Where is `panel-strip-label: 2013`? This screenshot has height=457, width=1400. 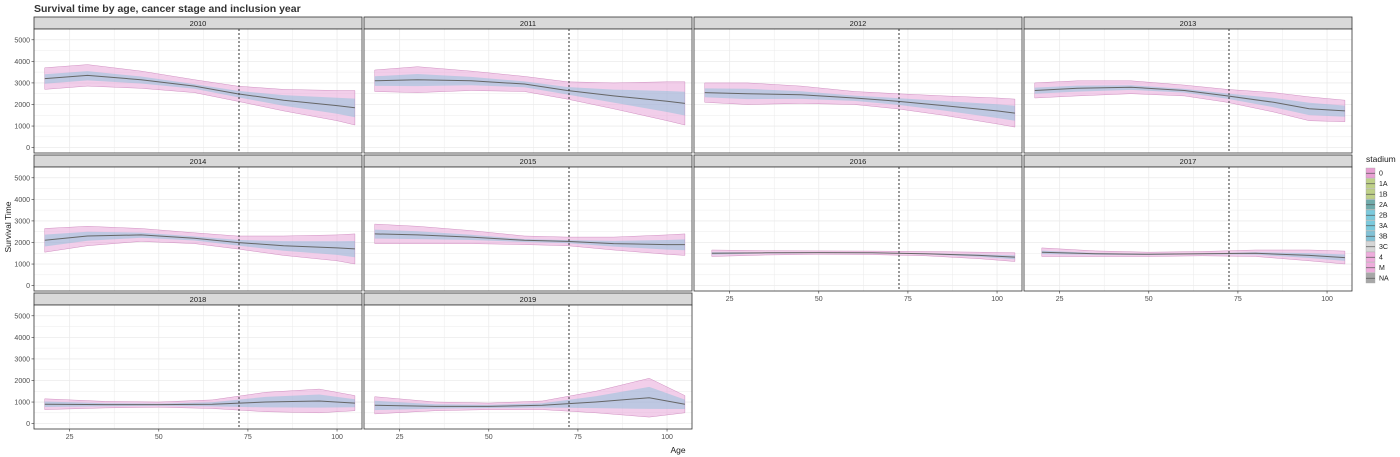
panel-strip-label: 2013 is located at coordinates (1188, 23).